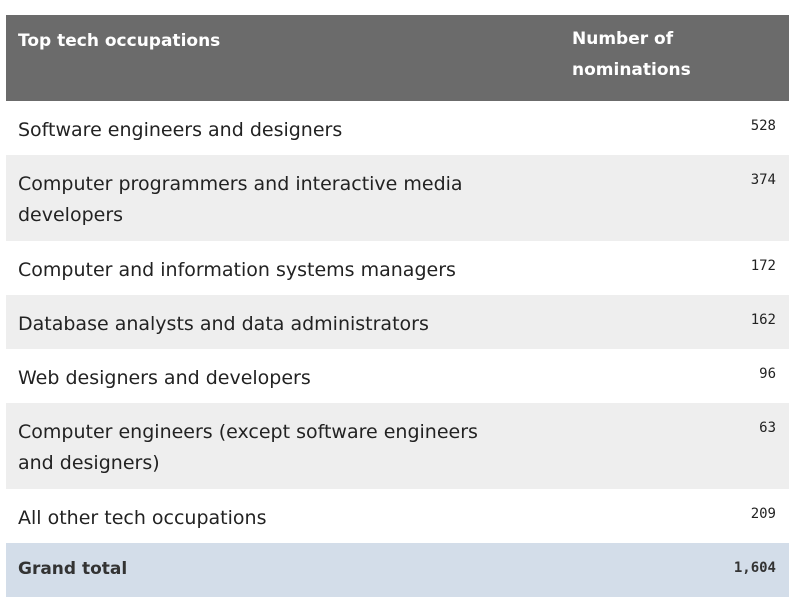  Describe the element at coordinates (180, 130) in the screenshot. I see `row-occupation-text: Software engineers and designers` at that location.